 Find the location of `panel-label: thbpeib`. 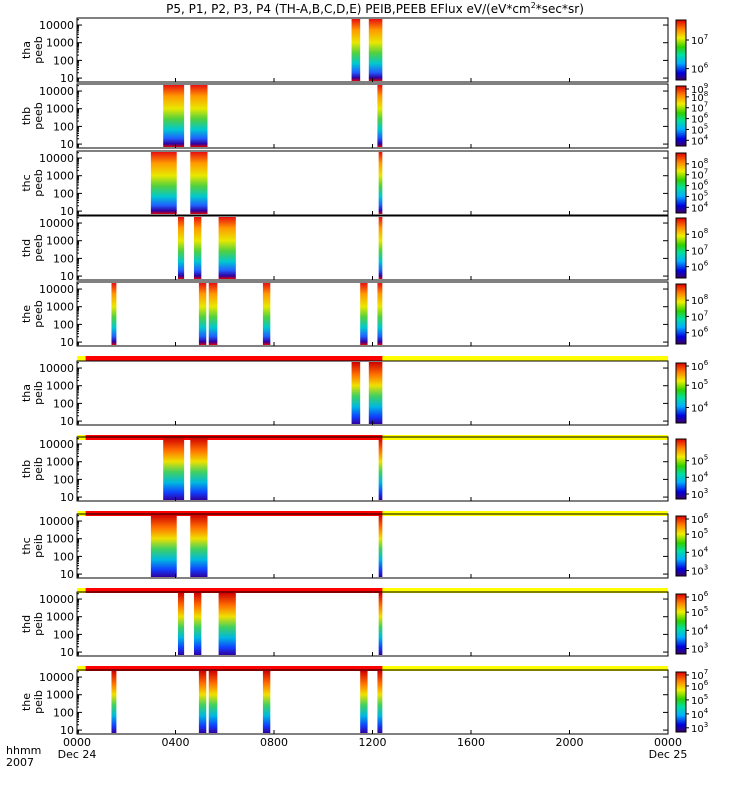

panel-label: thbpeib is located at coordinates (32, 469).